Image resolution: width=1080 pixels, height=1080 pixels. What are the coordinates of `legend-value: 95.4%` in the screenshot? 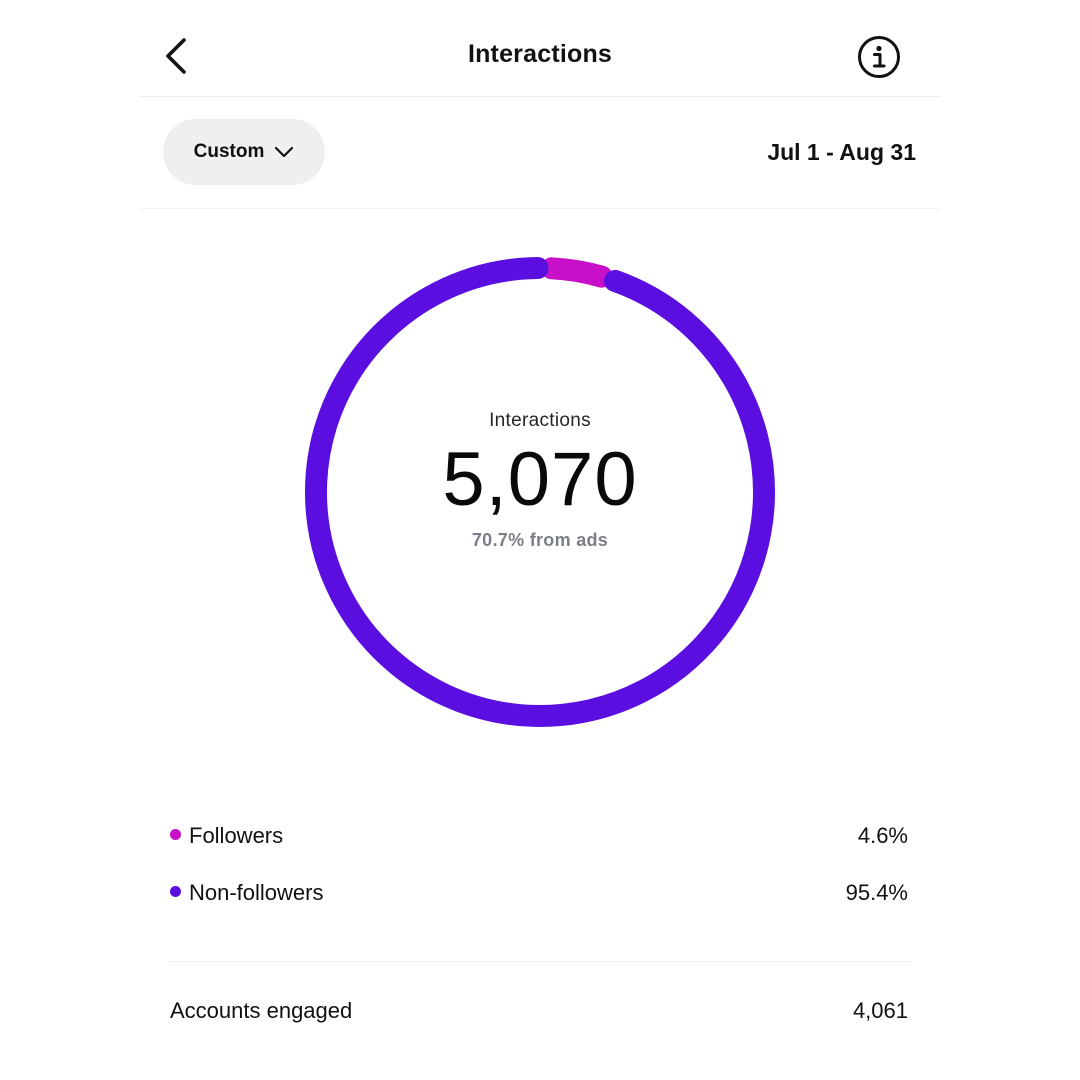 It's located at (876, 892).